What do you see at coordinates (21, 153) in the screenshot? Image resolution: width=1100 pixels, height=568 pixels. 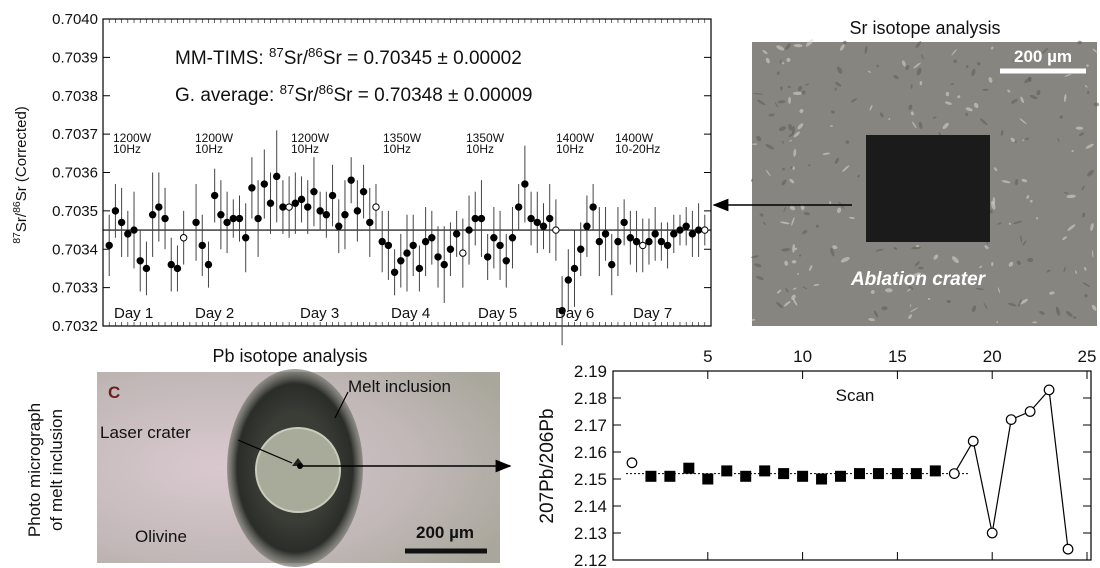 I see `y-axis-label-part: Sr (Corrected)` at bounding box center [21, 153].